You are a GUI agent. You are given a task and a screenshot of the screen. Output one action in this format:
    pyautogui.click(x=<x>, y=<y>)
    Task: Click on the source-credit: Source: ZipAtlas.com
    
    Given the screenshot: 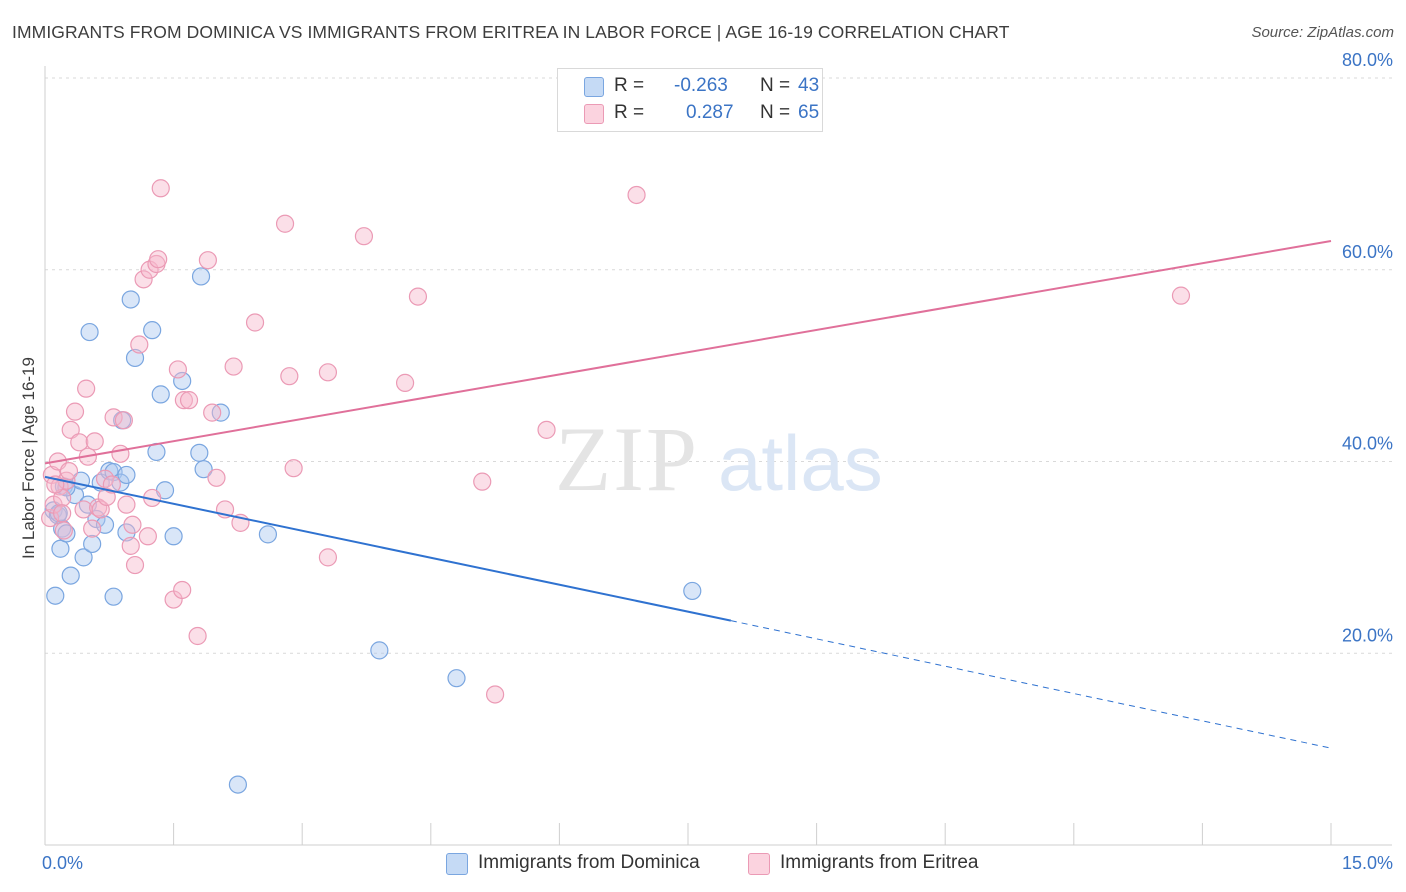 What is the action you would take?
    pyautogui.click(x=1322, y=32)
    